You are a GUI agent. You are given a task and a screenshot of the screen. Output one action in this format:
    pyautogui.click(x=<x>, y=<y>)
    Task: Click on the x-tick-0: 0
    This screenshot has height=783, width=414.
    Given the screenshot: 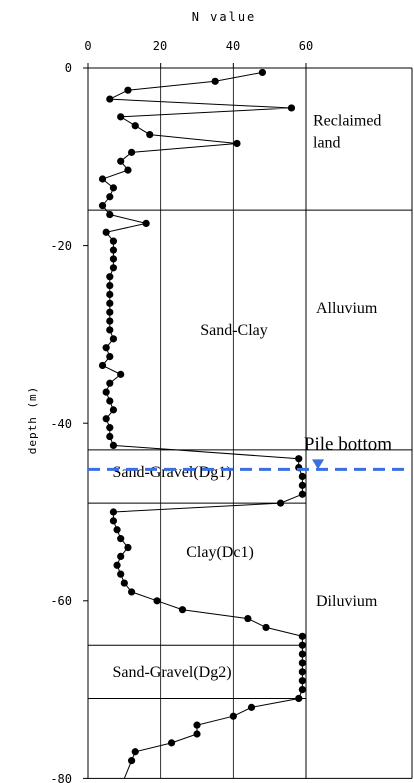 What is the action you would take?
    pyautogui.click(x=87, y=46)
    